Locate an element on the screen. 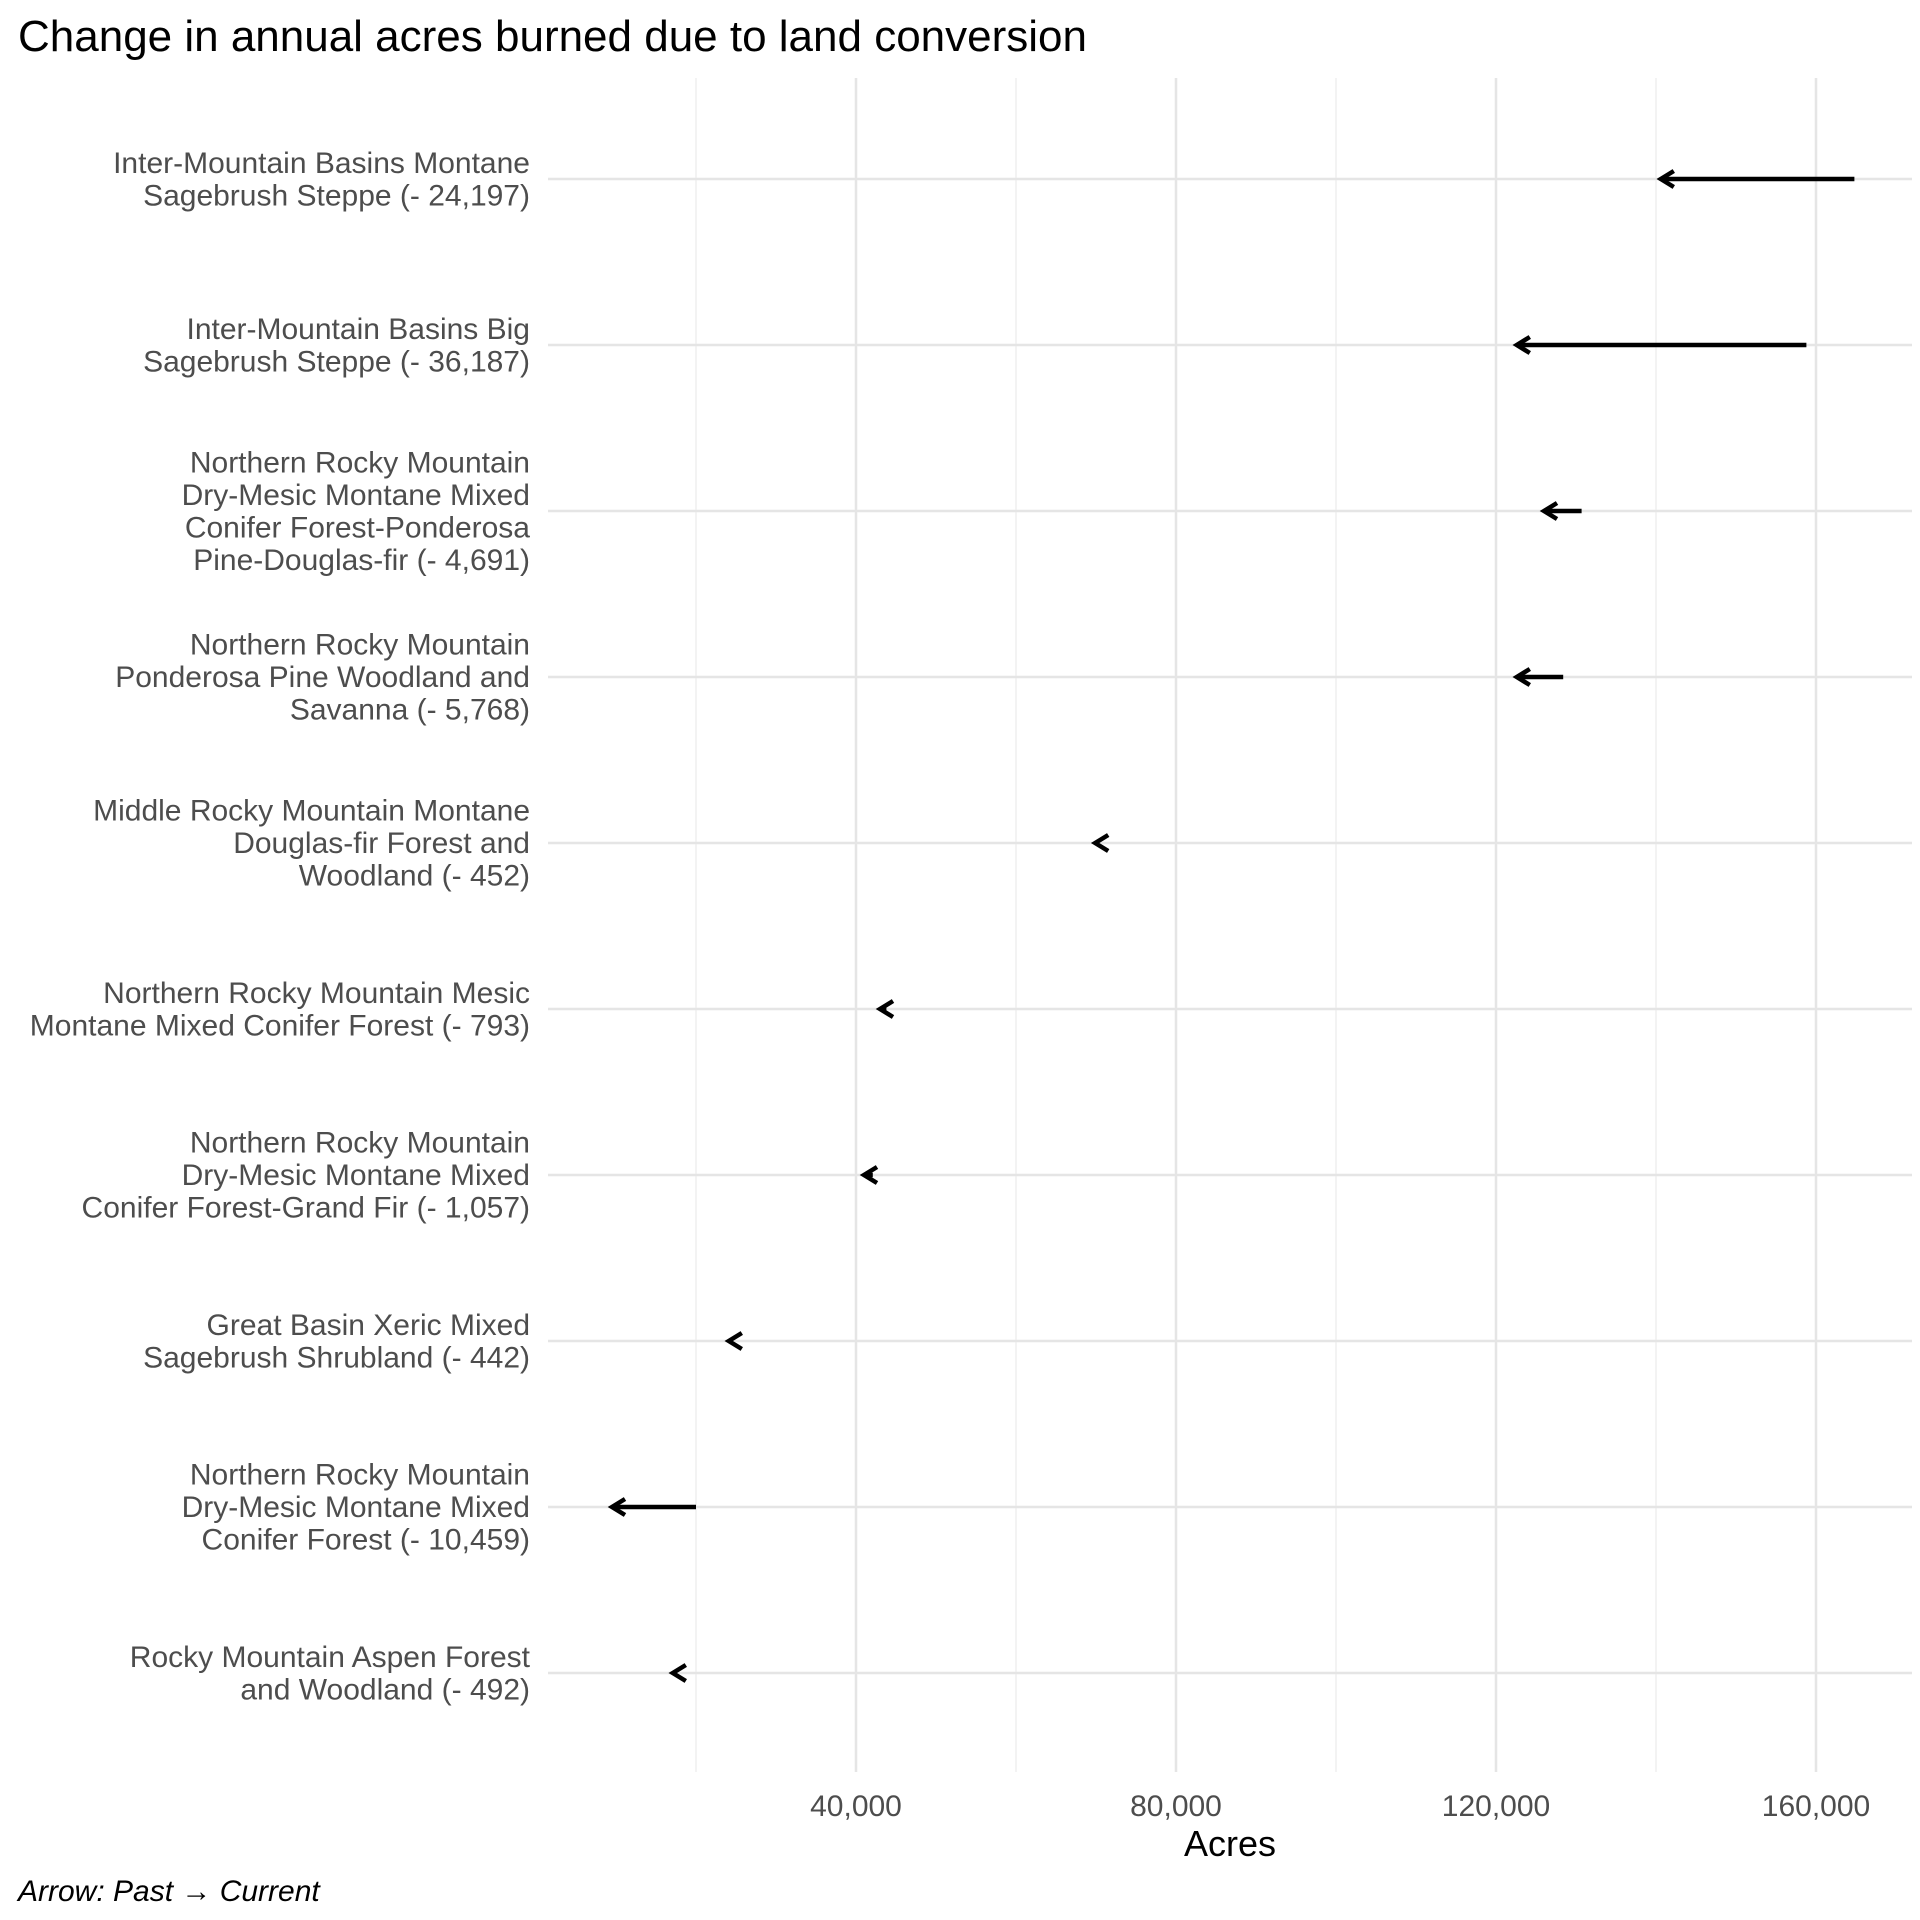  x-axis-title: Acres is located at coordinates (1230, 1843).